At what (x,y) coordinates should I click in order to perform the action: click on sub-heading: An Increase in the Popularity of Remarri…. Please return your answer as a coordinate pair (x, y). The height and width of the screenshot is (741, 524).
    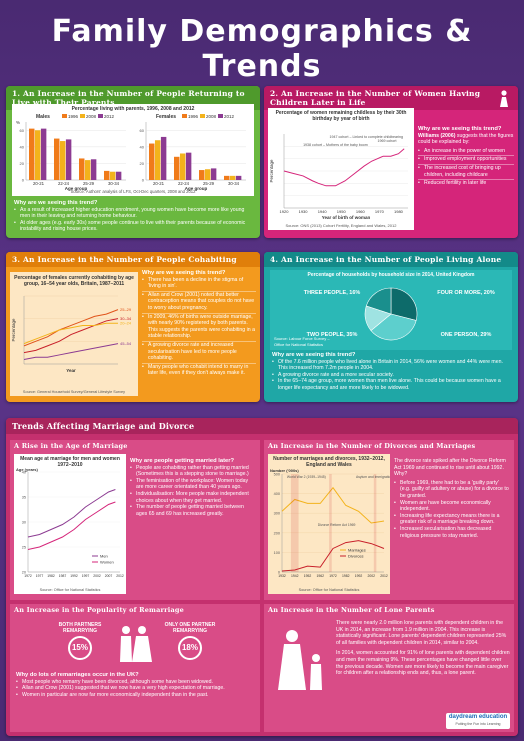
    Looking at the image, I should click on (99, 610).